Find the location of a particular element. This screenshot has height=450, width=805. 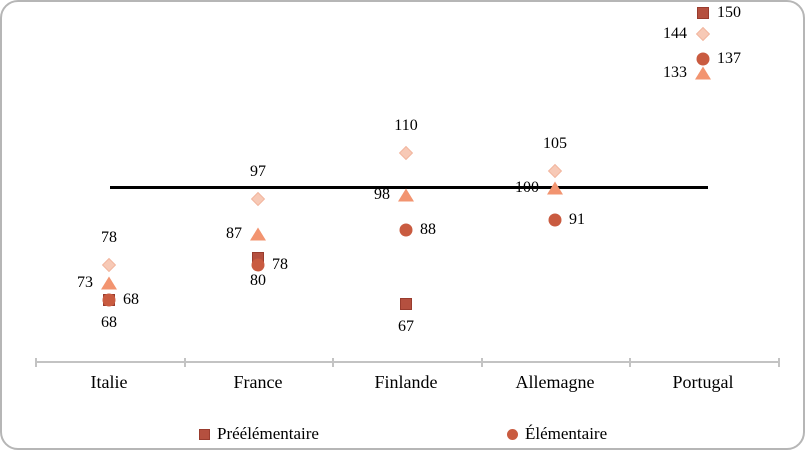

data-point-label: 144 is located at coordinates (675, 33).